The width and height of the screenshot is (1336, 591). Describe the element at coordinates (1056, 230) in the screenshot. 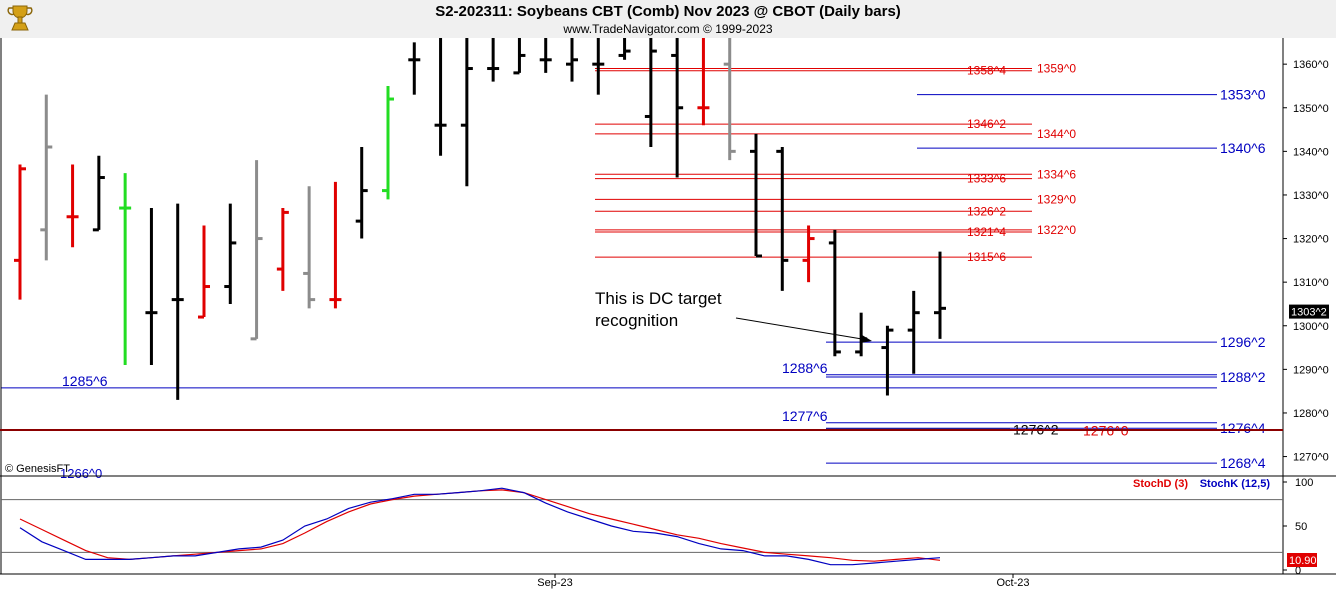

I see `level-label: 1322^0` at that location.